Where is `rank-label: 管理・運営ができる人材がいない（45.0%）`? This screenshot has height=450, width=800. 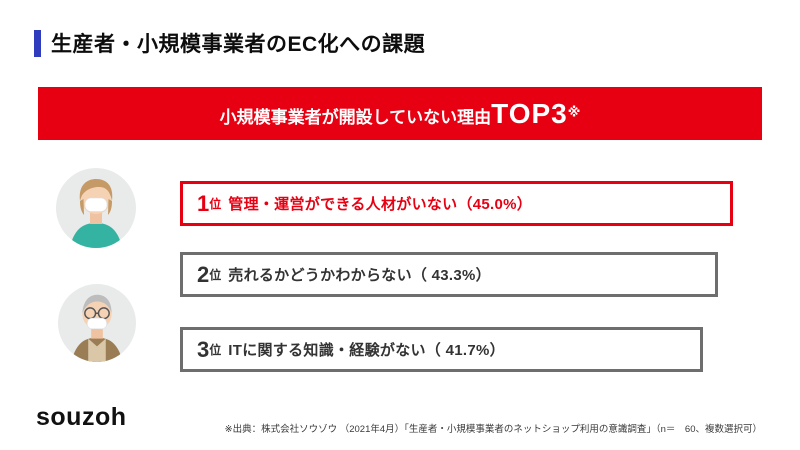
rank-label: 管理・運営ができる人材がいない（45.0%） is located at coordinates (380, 204).